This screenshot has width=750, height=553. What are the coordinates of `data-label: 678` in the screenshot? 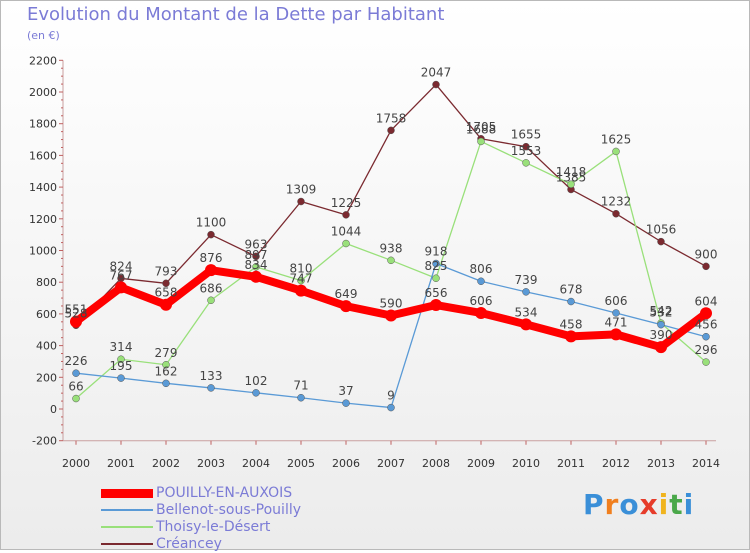 It's located at (571, 290).